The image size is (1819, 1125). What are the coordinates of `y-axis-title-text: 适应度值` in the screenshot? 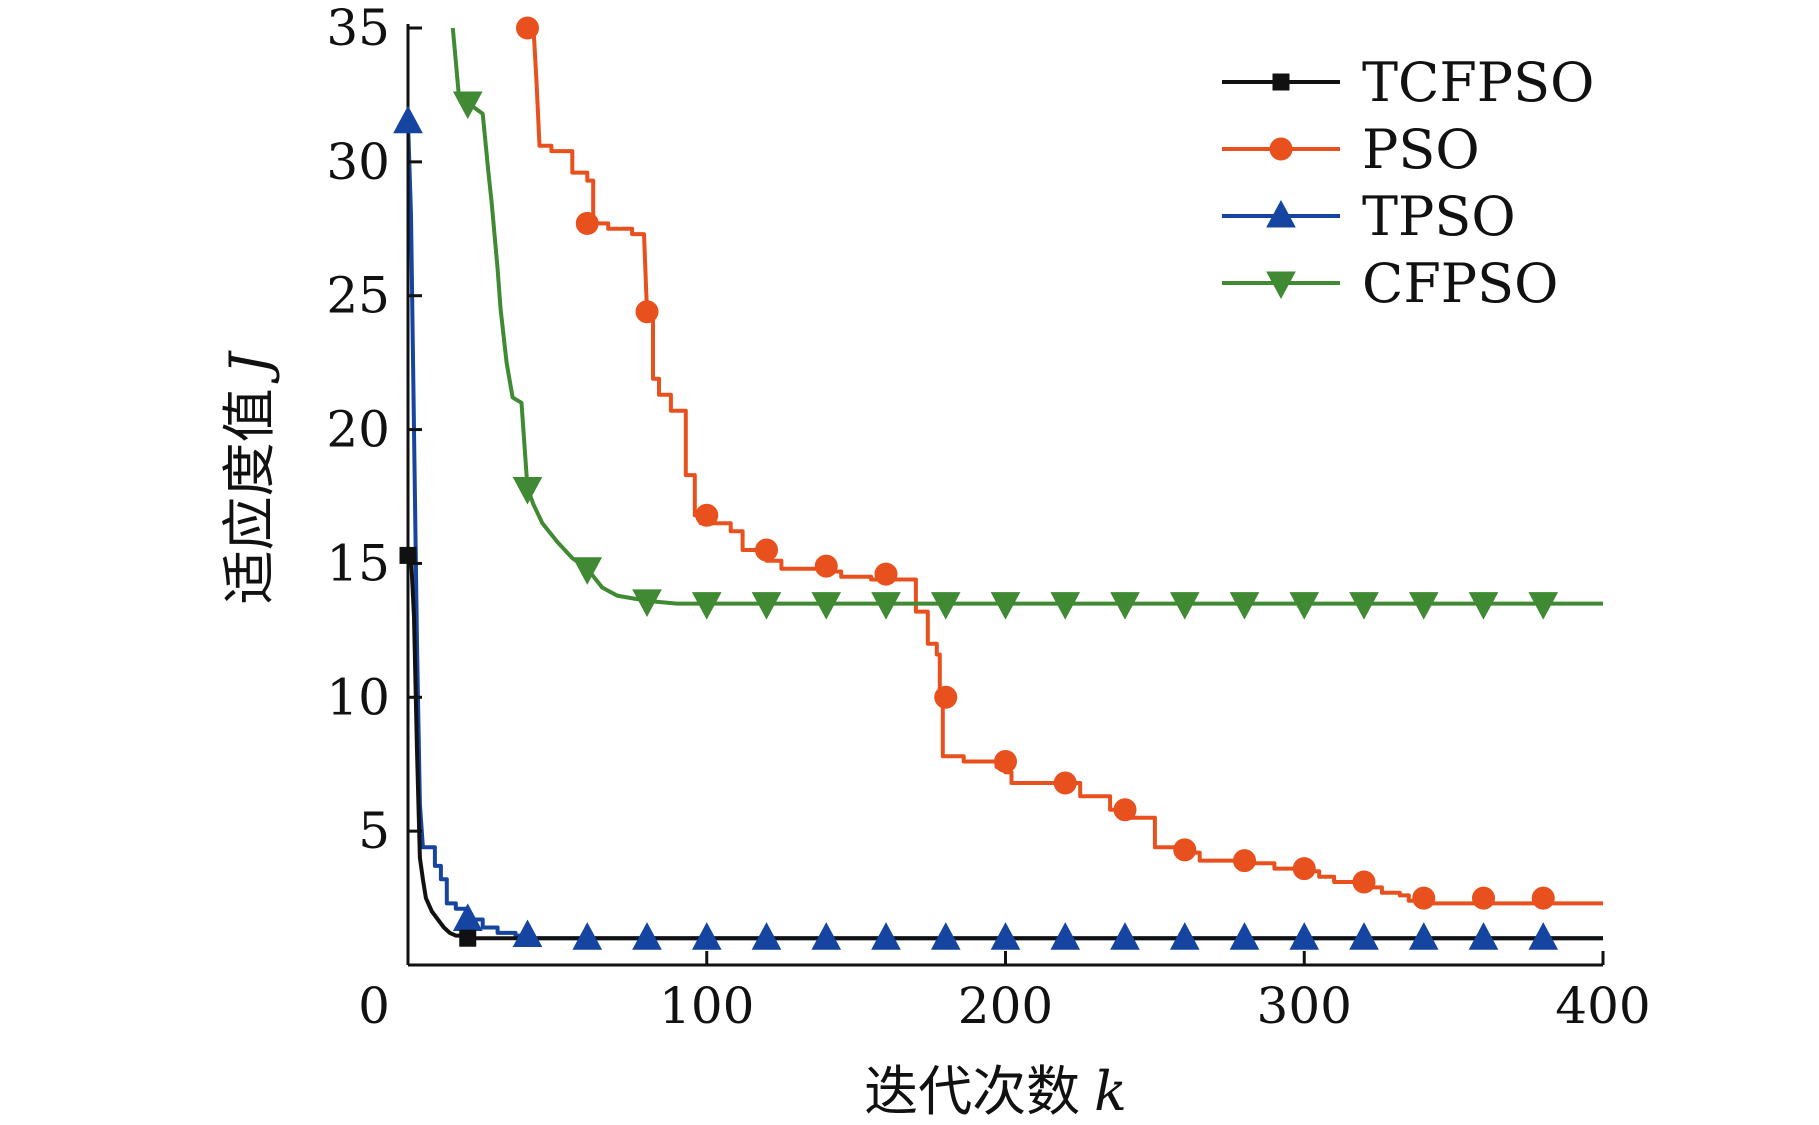 It's located at (249, 496).